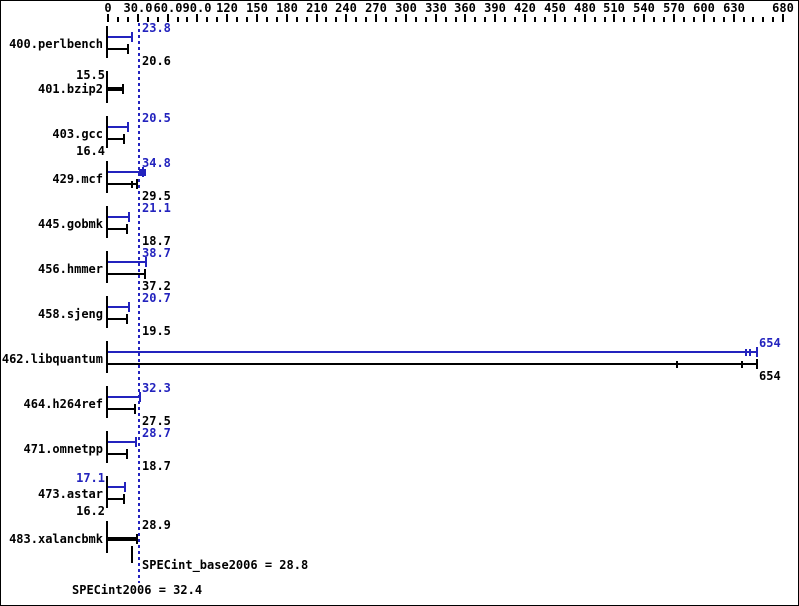 The width and height of the screenshot is (799, 606). Describe the element at coordinates (137, 590) in the screenshot. I see `specint2006-summary: SPECint2006 = 32.4` at that location.